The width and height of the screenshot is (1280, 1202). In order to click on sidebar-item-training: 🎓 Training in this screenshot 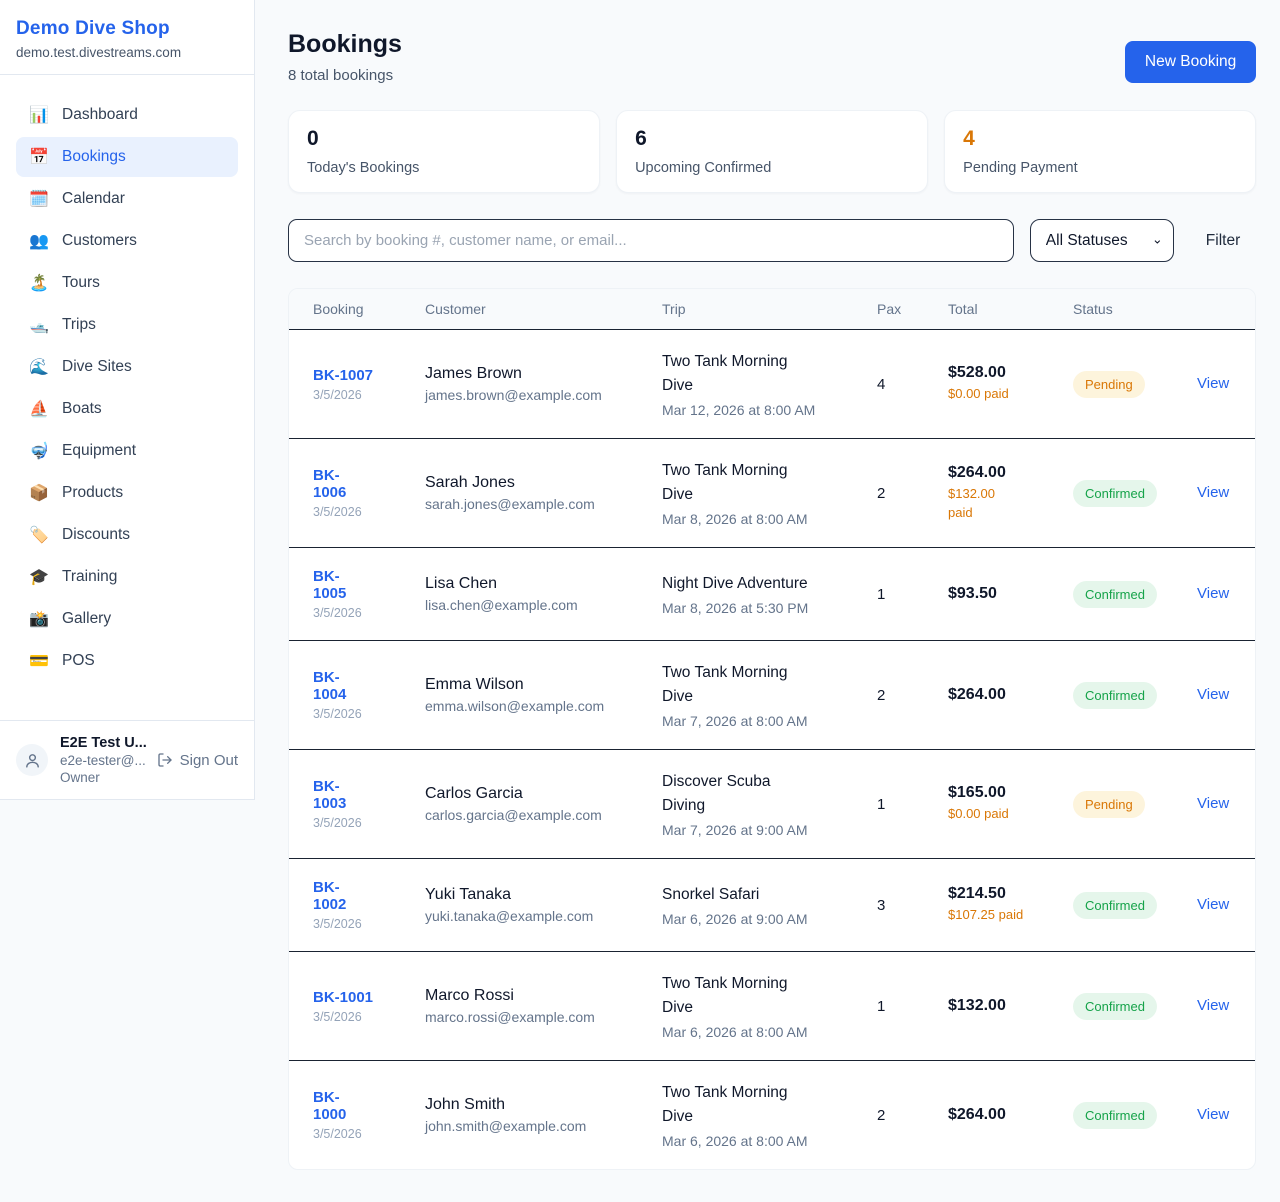, I will do `click(127, 577)`.